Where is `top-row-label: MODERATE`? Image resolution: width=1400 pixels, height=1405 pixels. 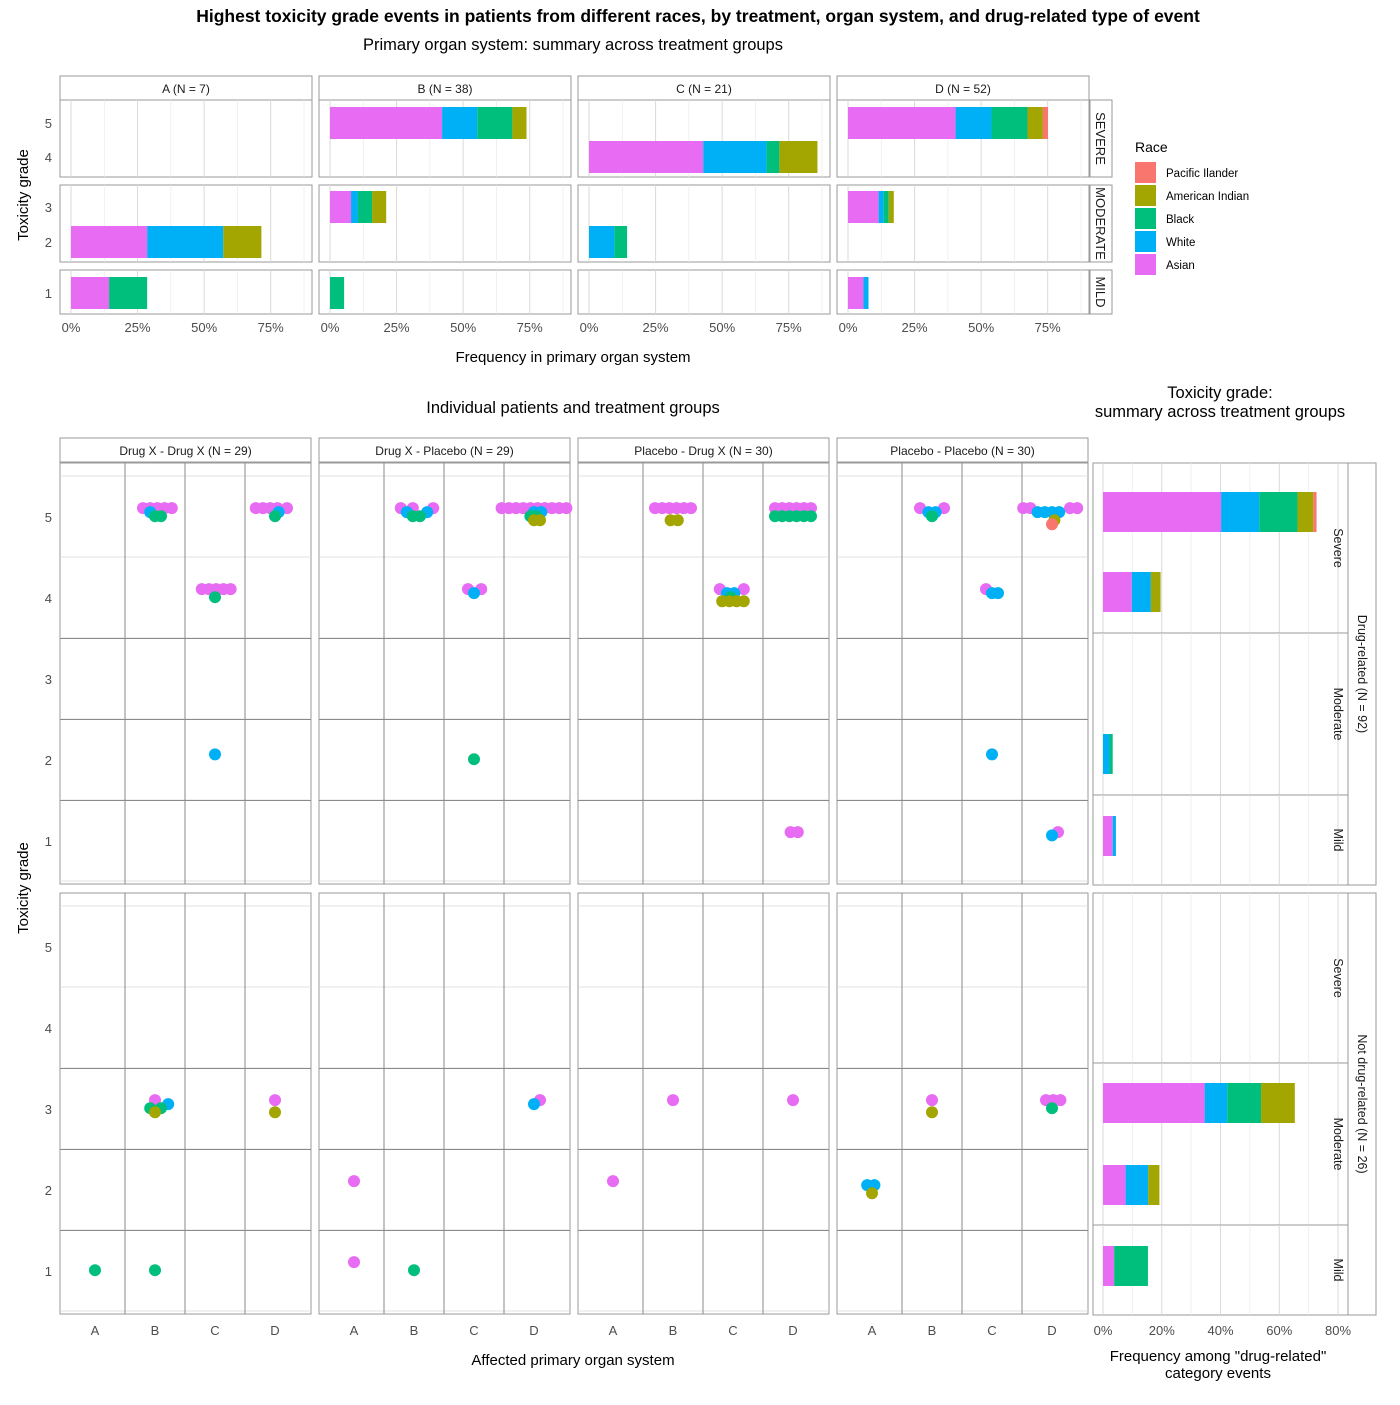
top-row-label: MODERATE is located at coordinates (1100, 223).